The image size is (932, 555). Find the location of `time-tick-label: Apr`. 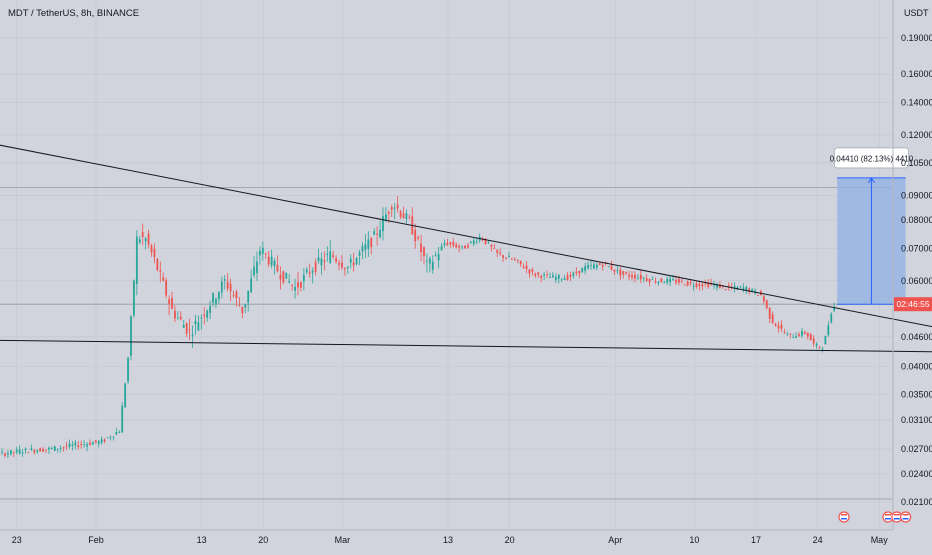

time-tick-label: Apr is located at coordinates (615, 540).